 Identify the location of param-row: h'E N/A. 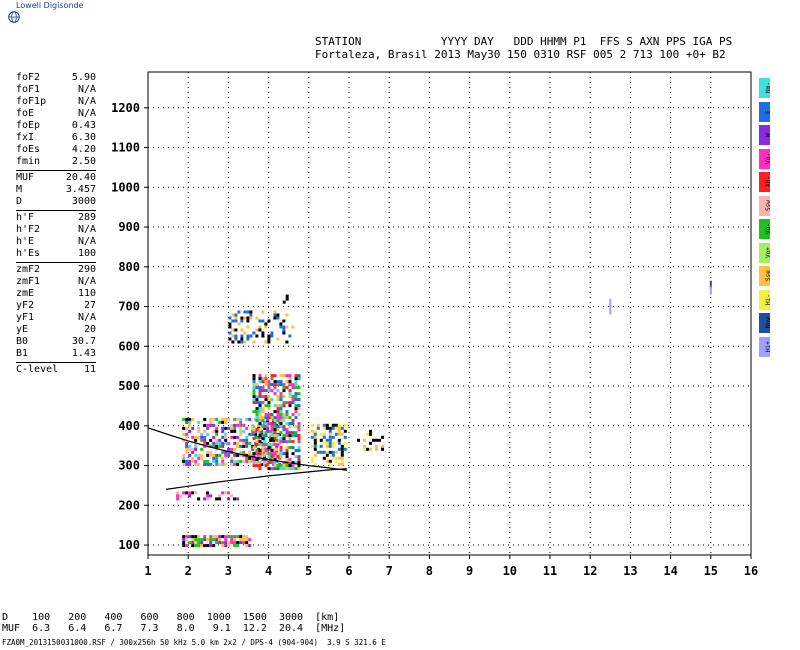
(56, 242).